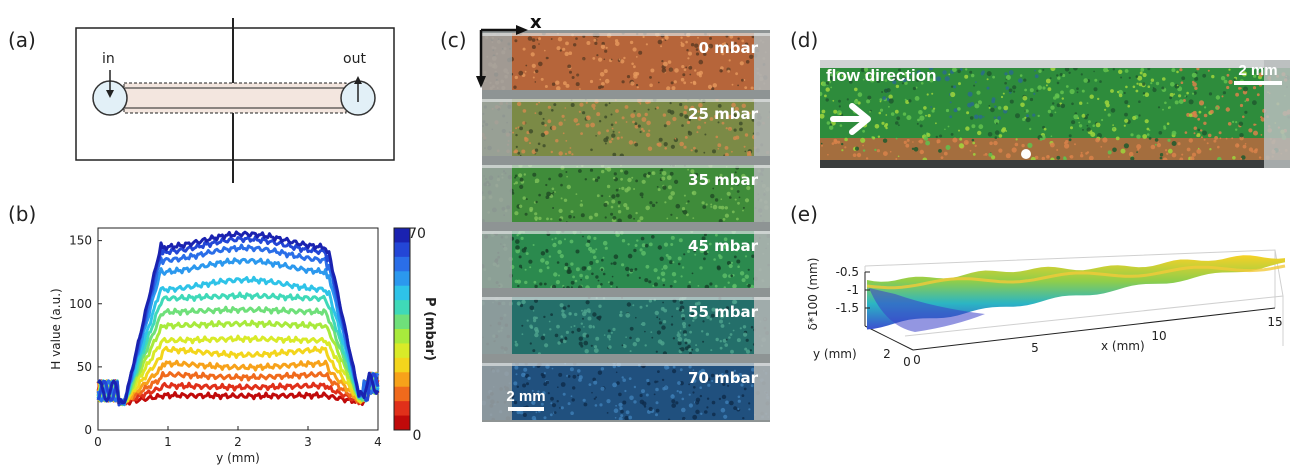 Image resolution: width=1293 pixels, height=473 pixels. I want to click on flow-photo-top-edge, so click(1055, 64).